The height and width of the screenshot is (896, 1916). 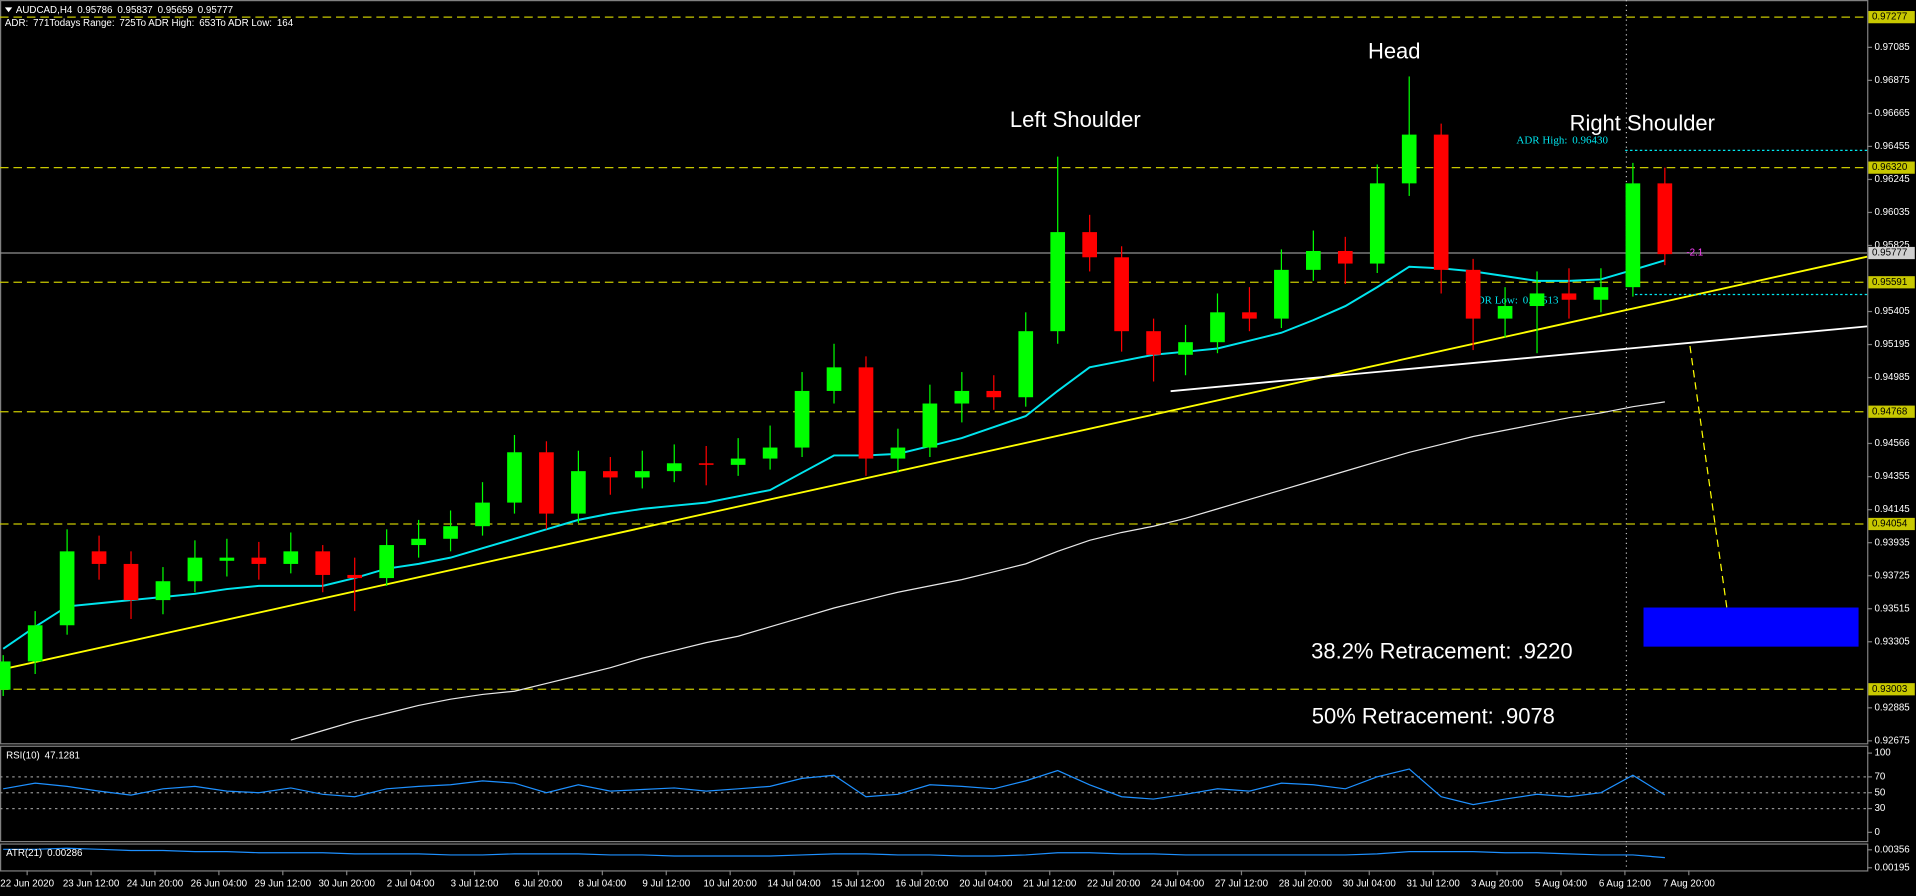 I want to click on level-label: 0.95591, so click(x=1889, y=282).